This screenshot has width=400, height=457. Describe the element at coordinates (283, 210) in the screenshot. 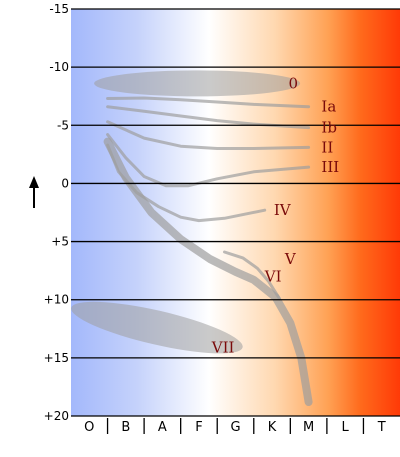

I see `luminosity-class-label: IV` at that location.